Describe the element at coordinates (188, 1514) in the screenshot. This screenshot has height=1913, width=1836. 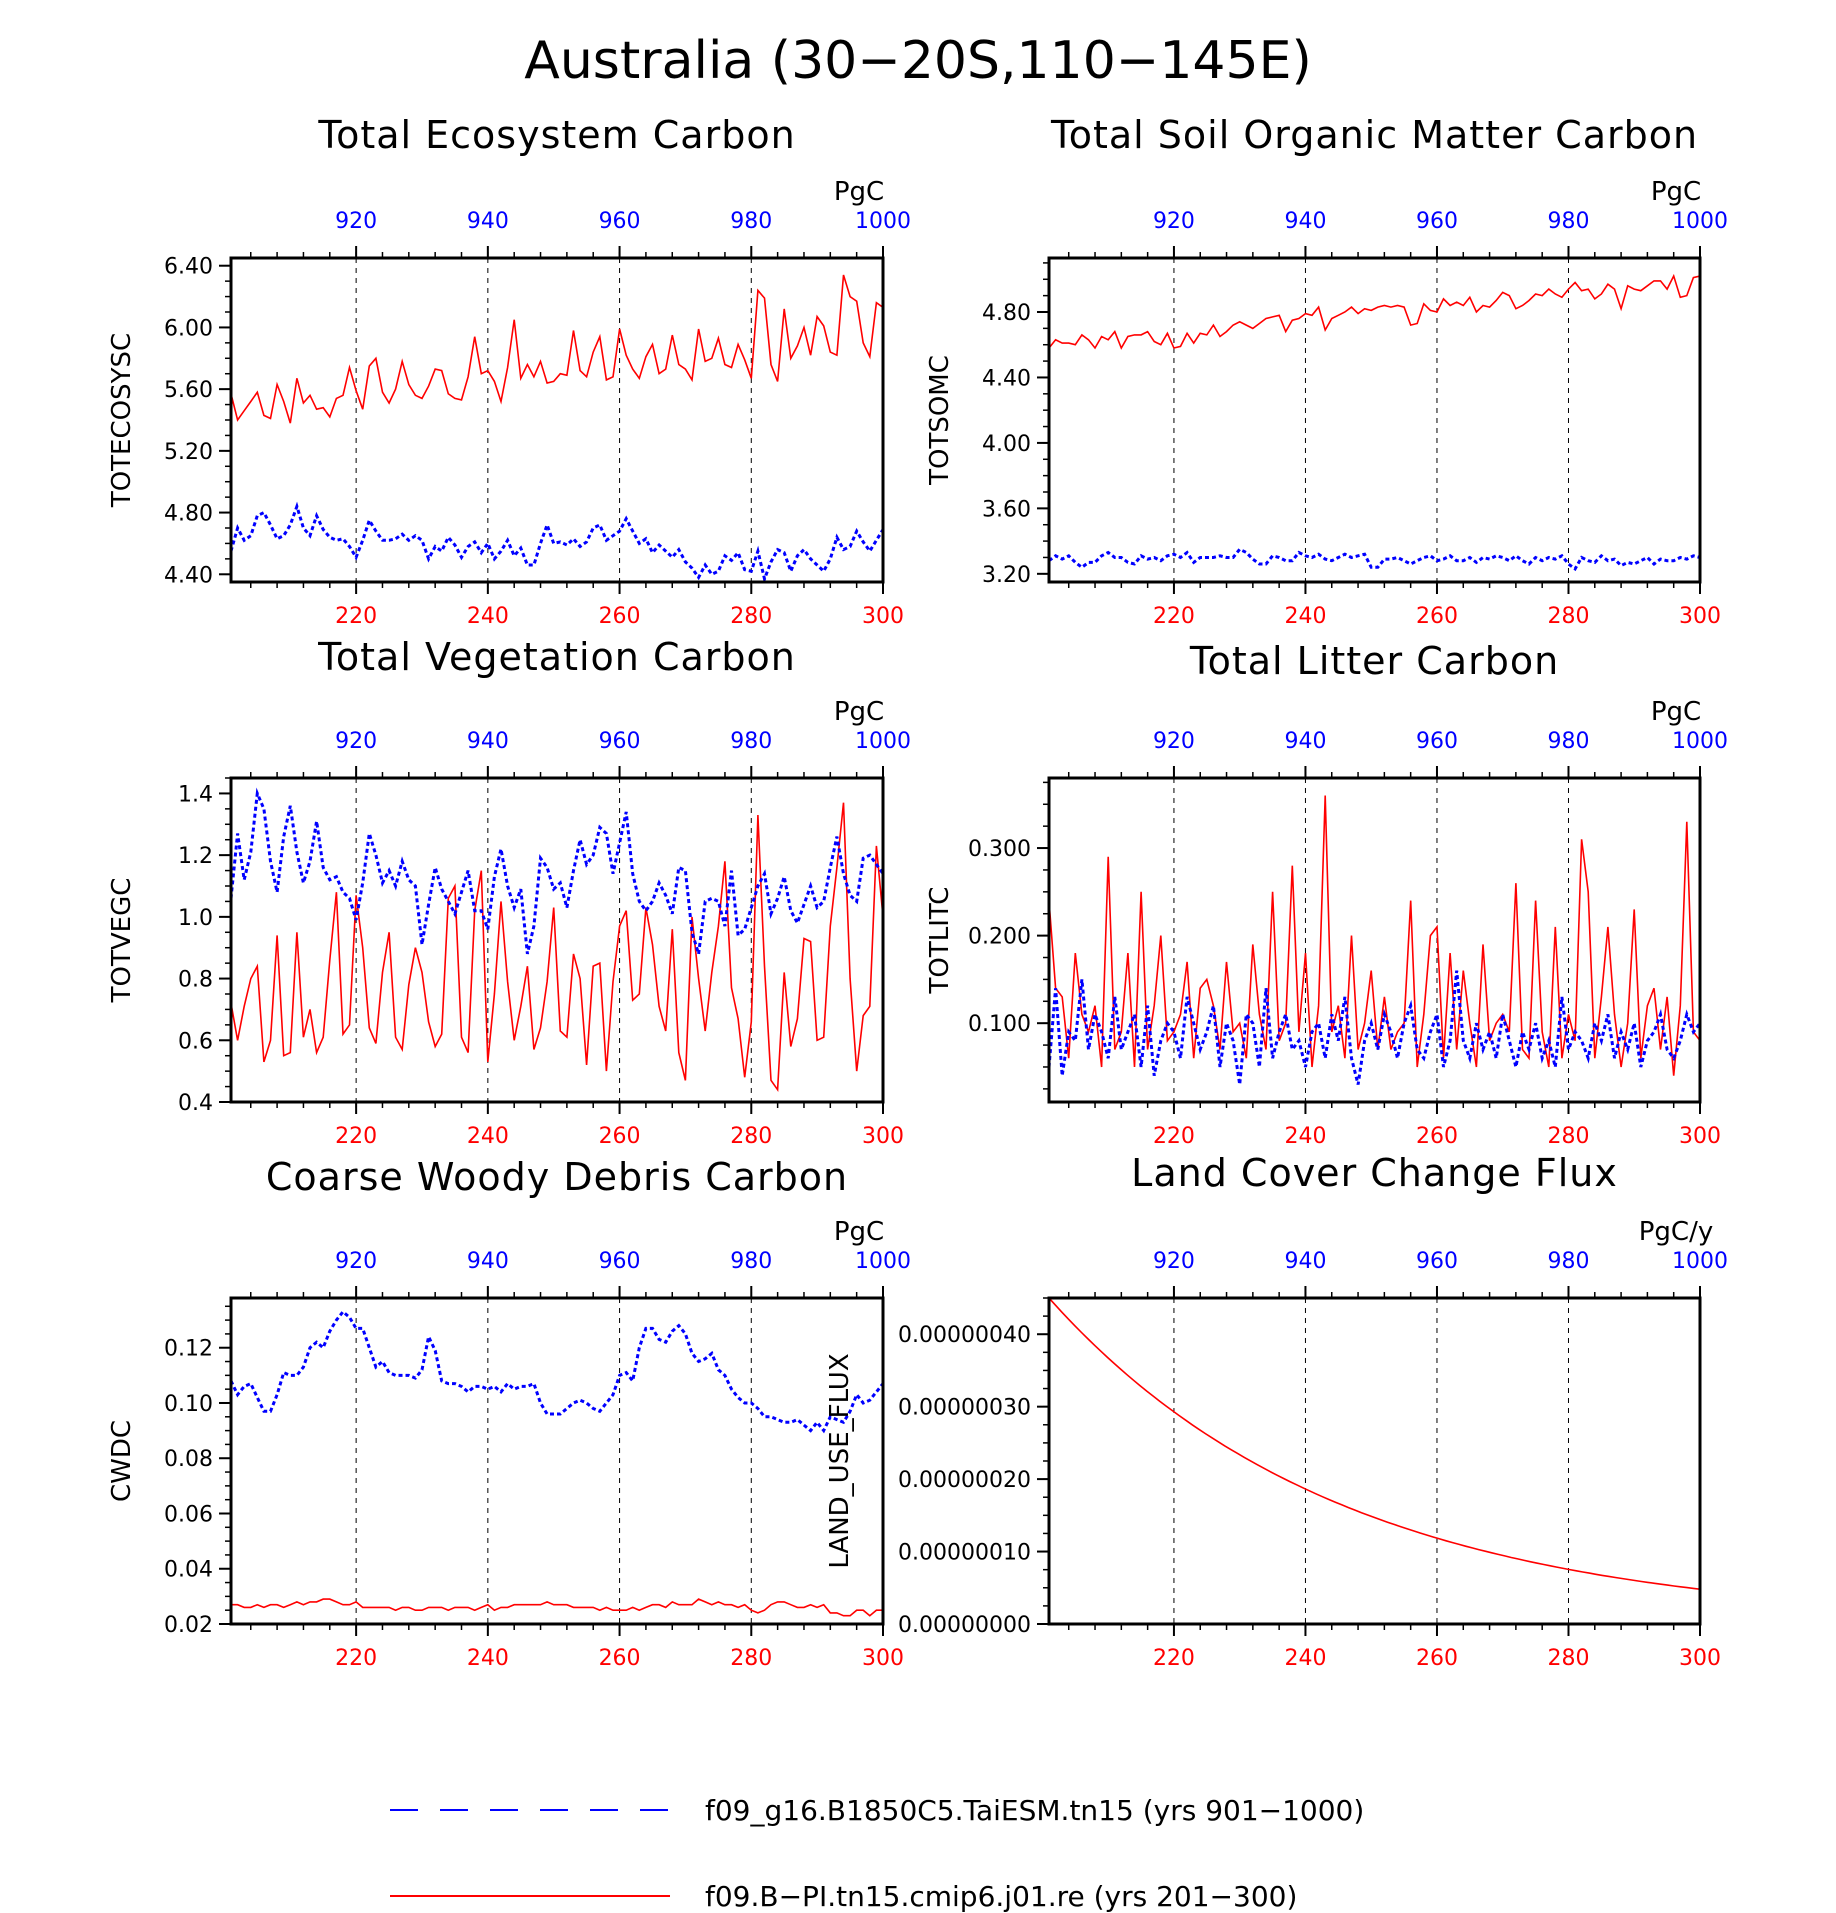
I see `y-tick-label: 0.06` at that location.